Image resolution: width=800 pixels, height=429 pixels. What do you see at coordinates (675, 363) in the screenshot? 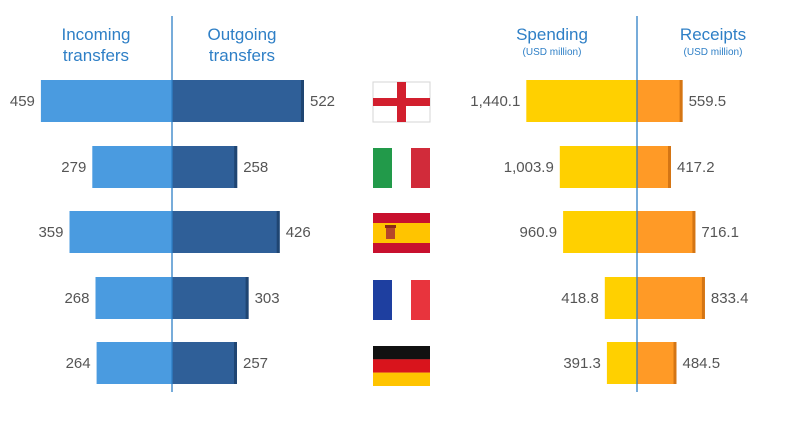
I see `receipts-bar-edge-germany` at bounding box center [675, 363].